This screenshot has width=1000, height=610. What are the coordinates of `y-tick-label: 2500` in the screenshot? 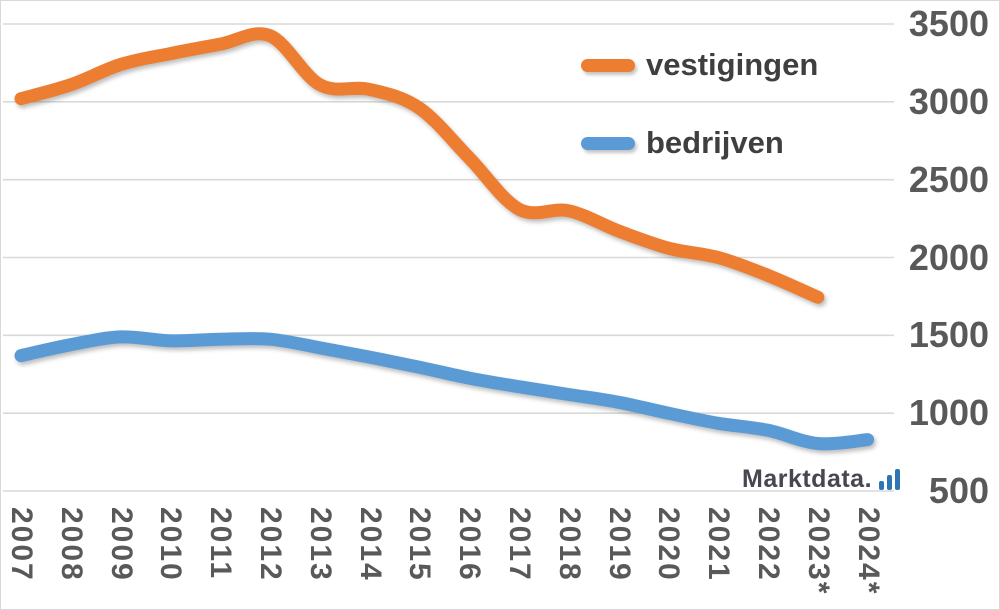 It's located at (948, 179).